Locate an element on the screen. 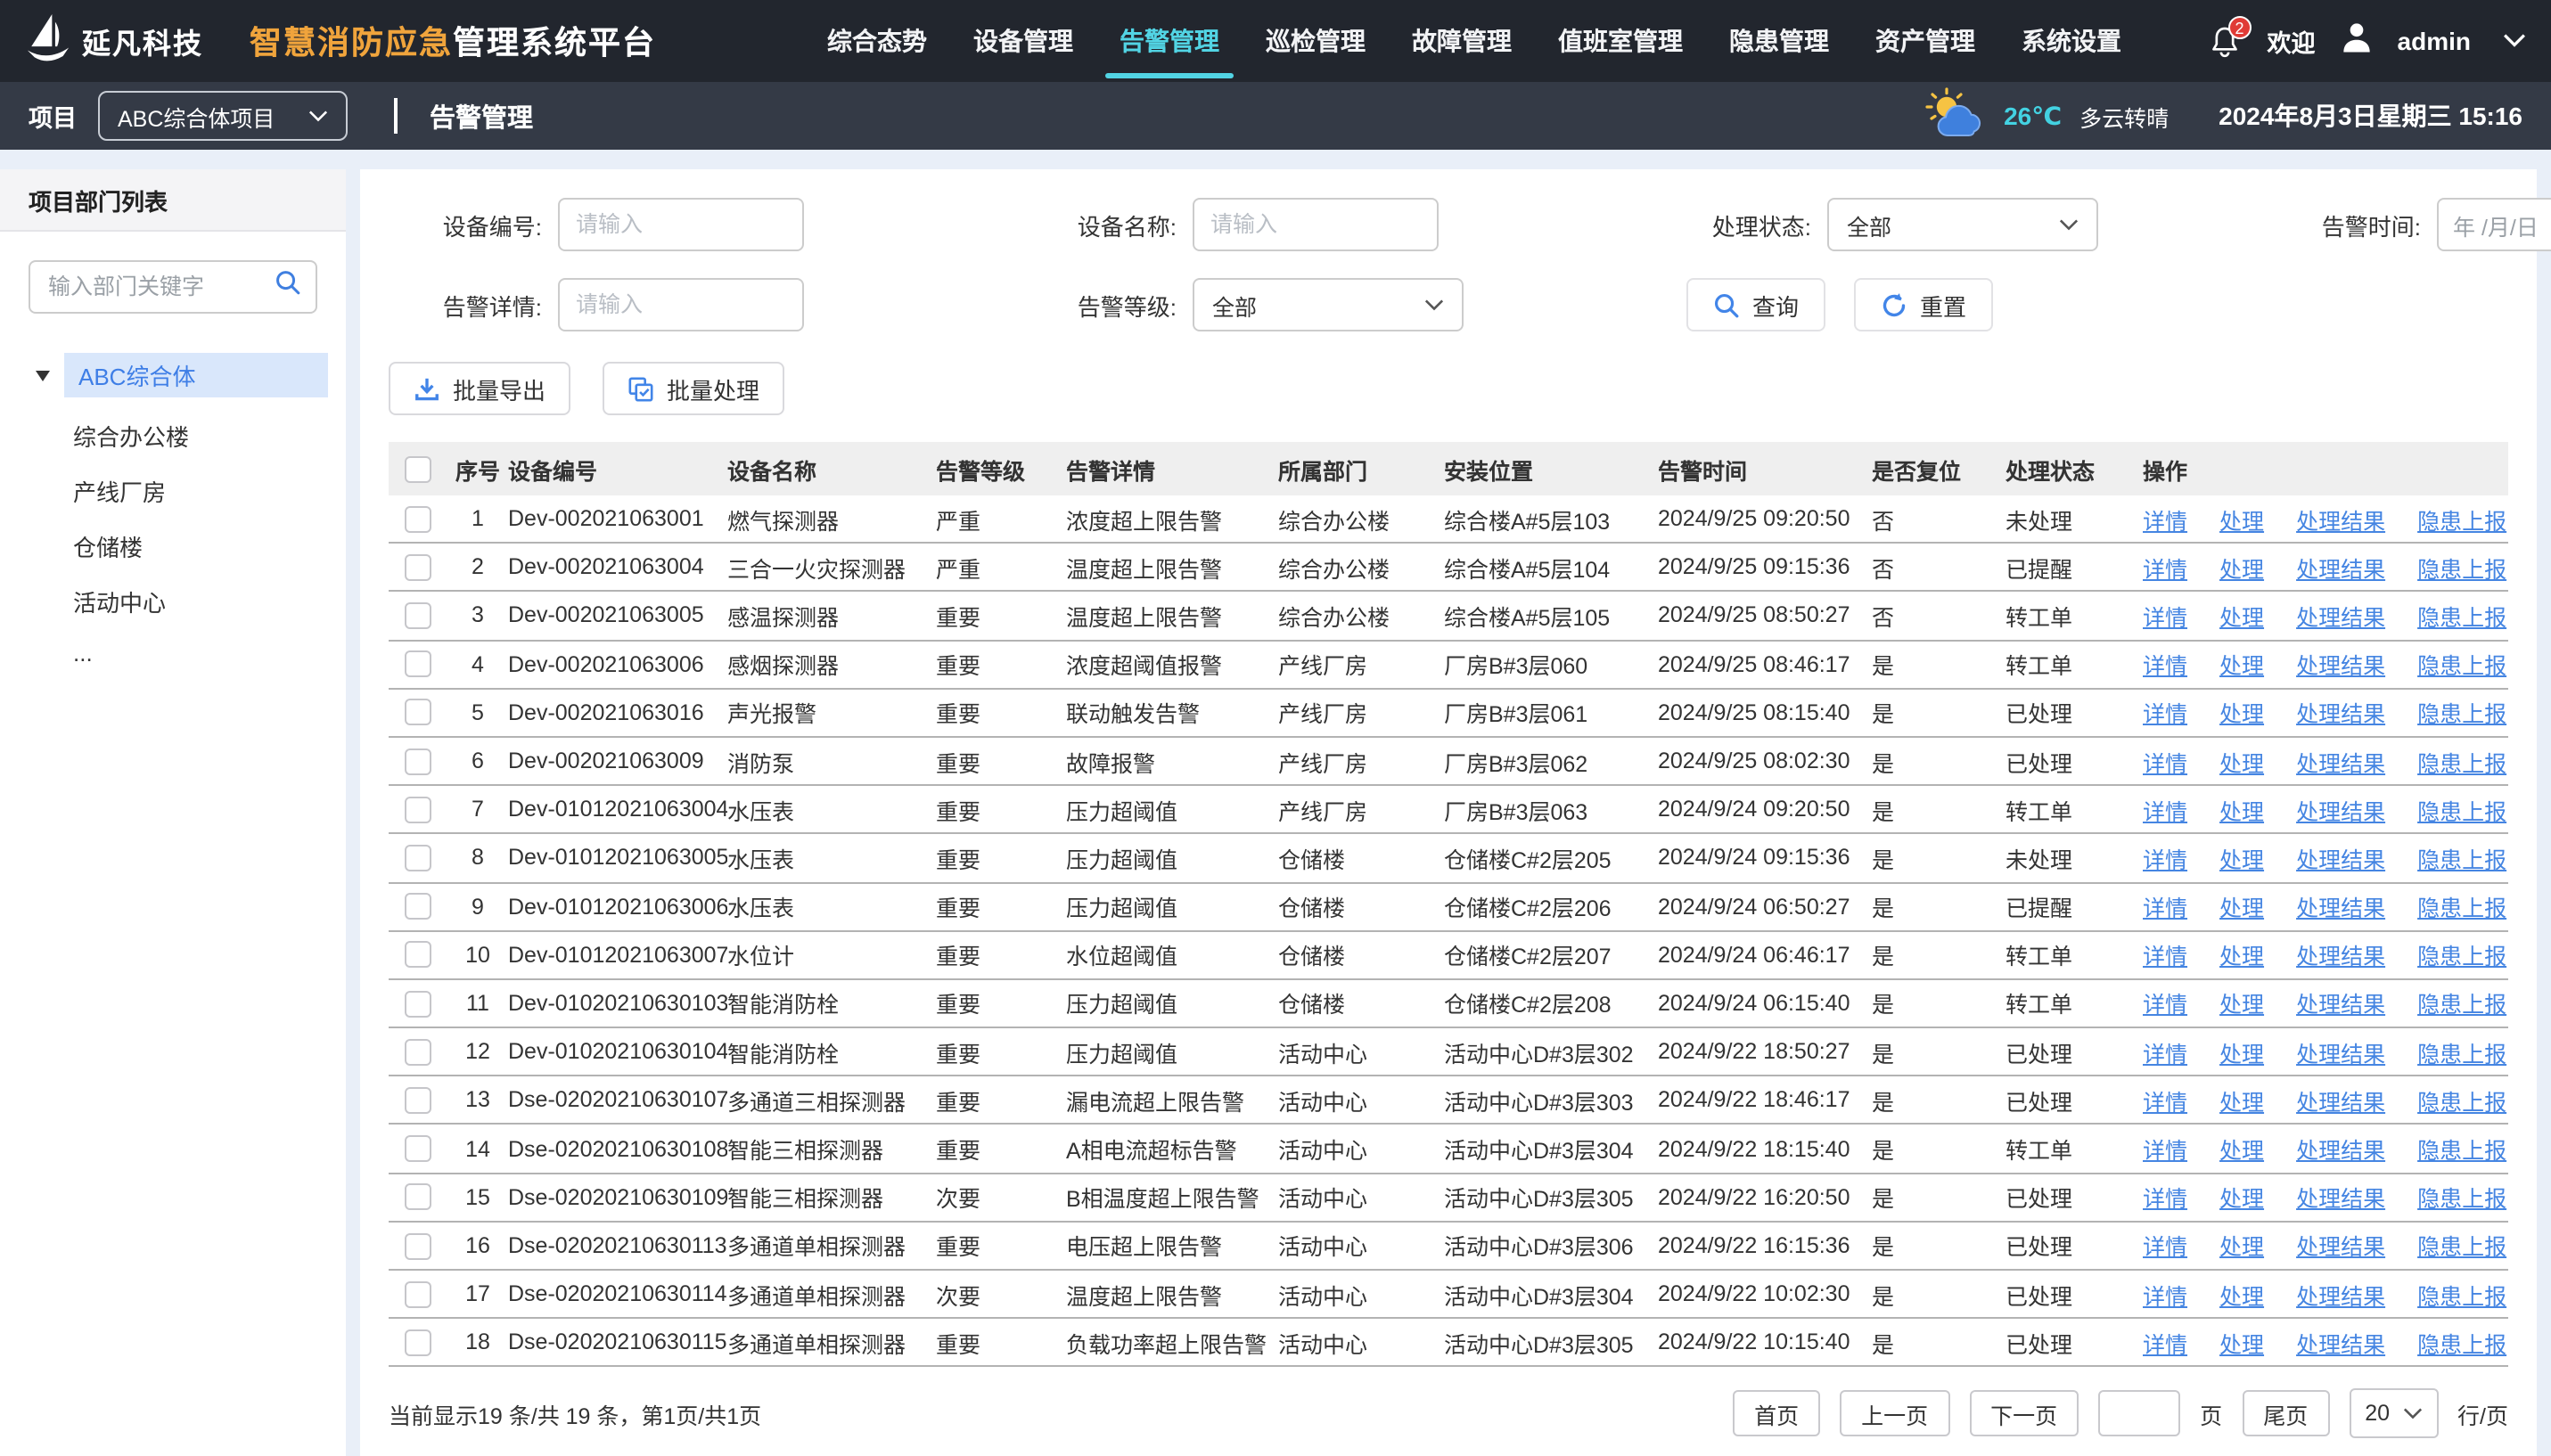  nav-item-3: 巡检管理 is located at coordinates (1316, 41).